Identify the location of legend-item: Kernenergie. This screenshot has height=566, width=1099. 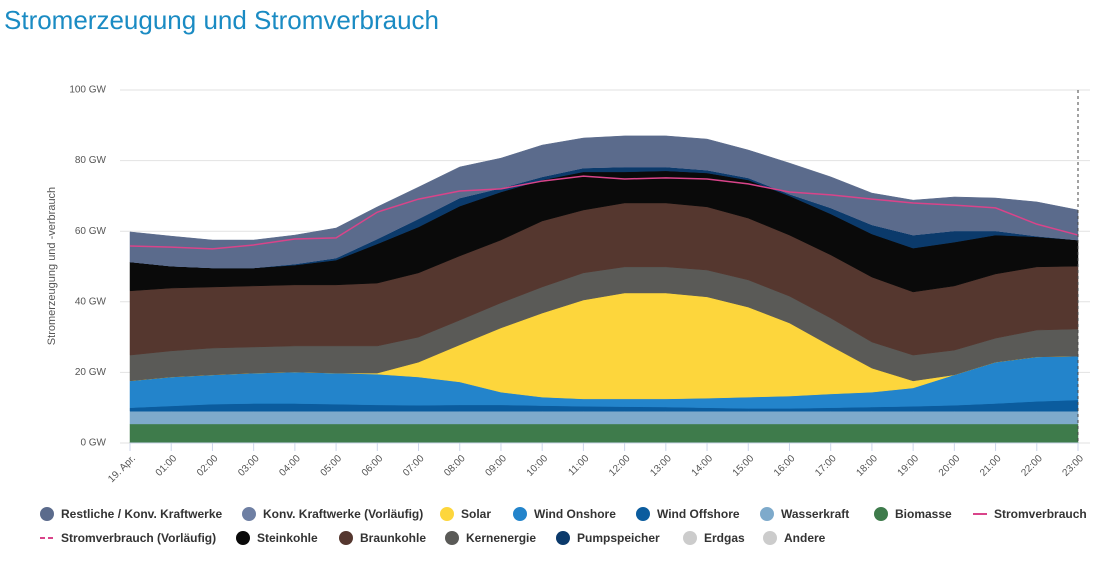
(490, 538).